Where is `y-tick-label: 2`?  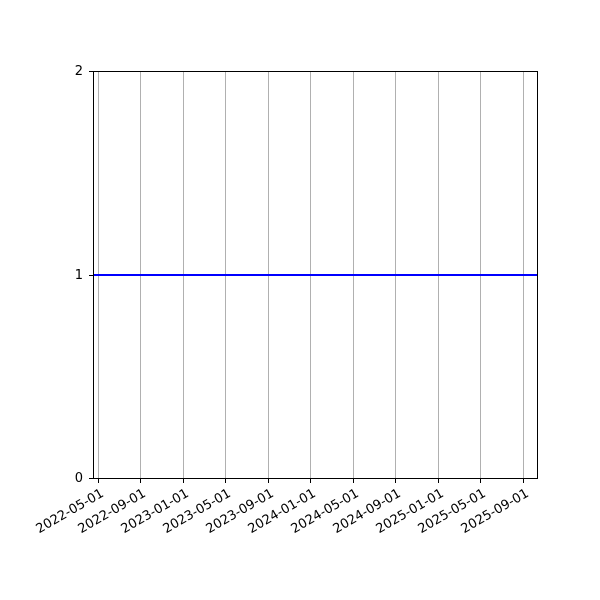
y-tick-label: 2 is located at coordinates (78, 71).